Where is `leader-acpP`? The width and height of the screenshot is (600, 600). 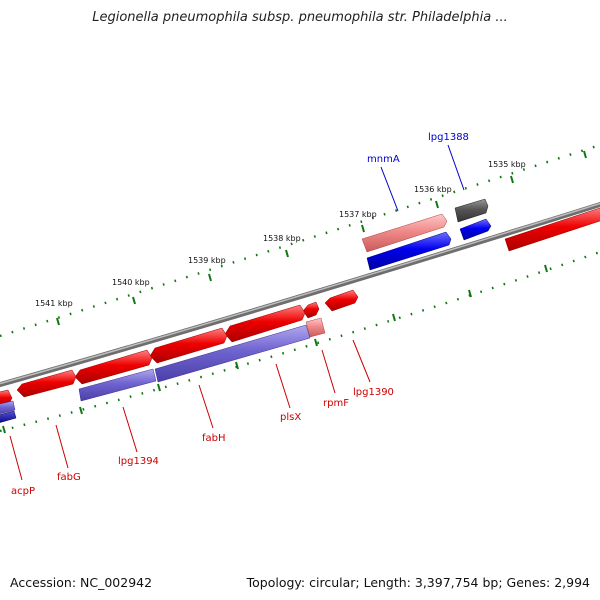 leader-acpP is located at coordinates (16, 458).